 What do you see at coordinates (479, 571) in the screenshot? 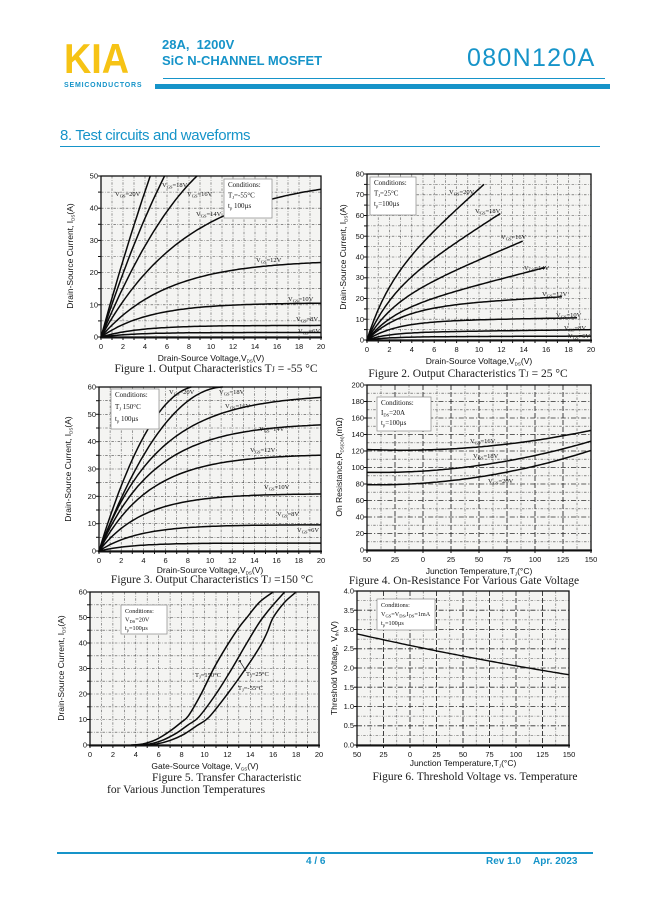
I see `svg-text: Junction Temperature,TJ(°C)` at bounding box center [479, 571].